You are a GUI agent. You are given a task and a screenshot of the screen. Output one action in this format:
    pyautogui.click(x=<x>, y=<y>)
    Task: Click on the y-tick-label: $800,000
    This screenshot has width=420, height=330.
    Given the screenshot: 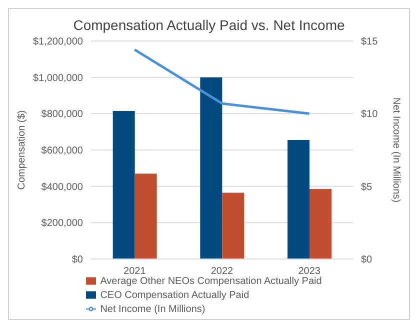 What is the action you would take?
    pyautogui.click(x=62, y=114)
    